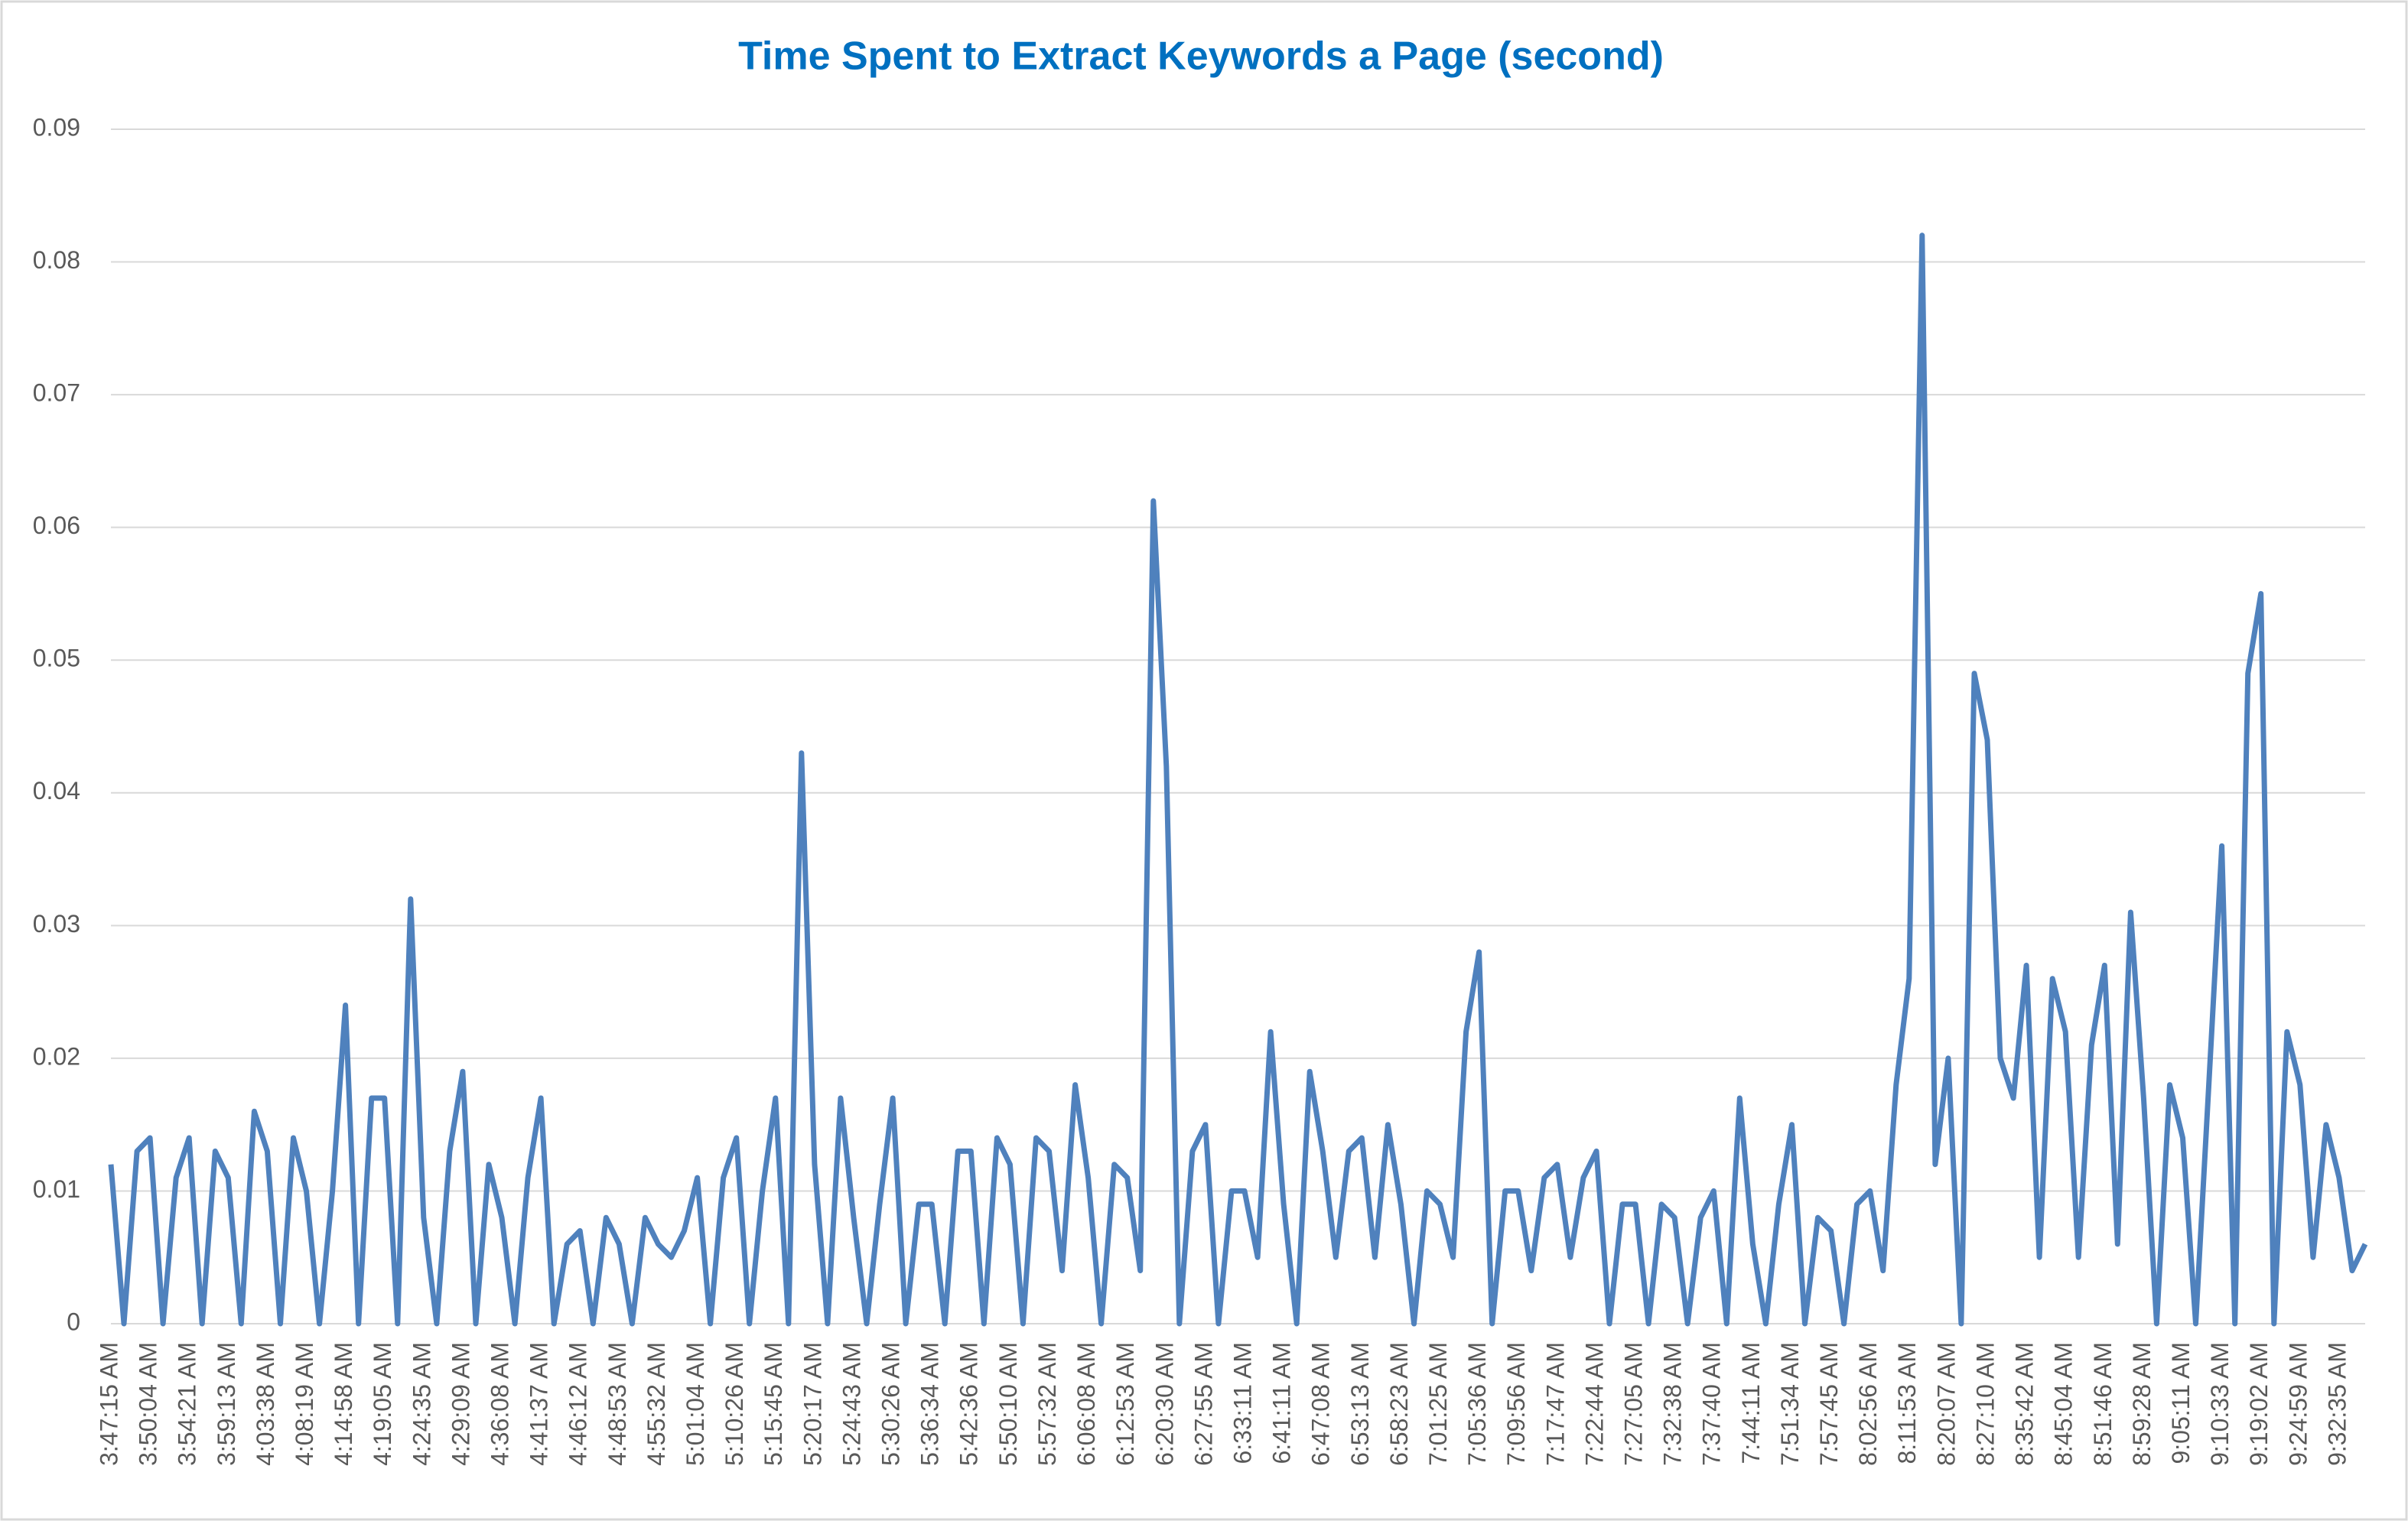 This screenshot has height=1521, width=2408. What do you see at coordinates (1047, 1404) in the screenshot?
I see `x-tick-label: 5:57:32 AM` at bounding box center [1047, 1404].